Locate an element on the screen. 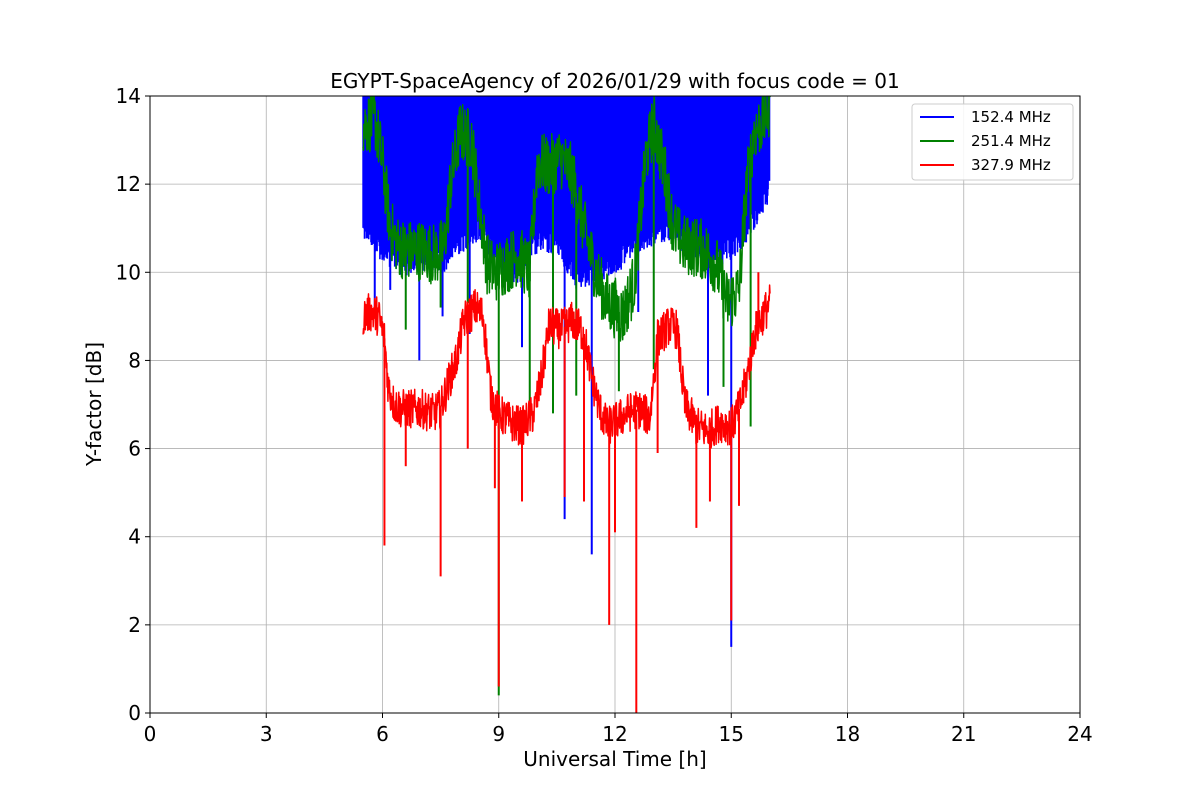  legend-box is located at coordinates (992, 142).